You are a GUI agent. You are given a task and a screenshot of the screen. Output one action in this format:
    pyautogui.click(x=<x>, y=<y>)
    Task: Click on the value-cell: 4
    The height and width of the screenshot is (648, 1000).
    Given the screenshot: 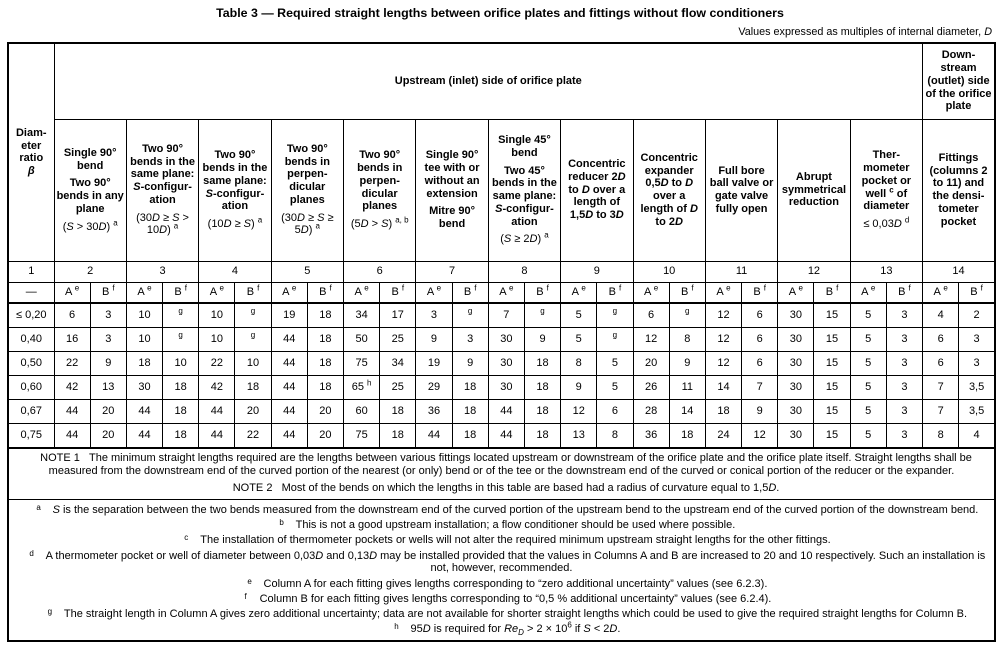 What is the action you would take?
    pyautogui.click(x=977, y=436)
    